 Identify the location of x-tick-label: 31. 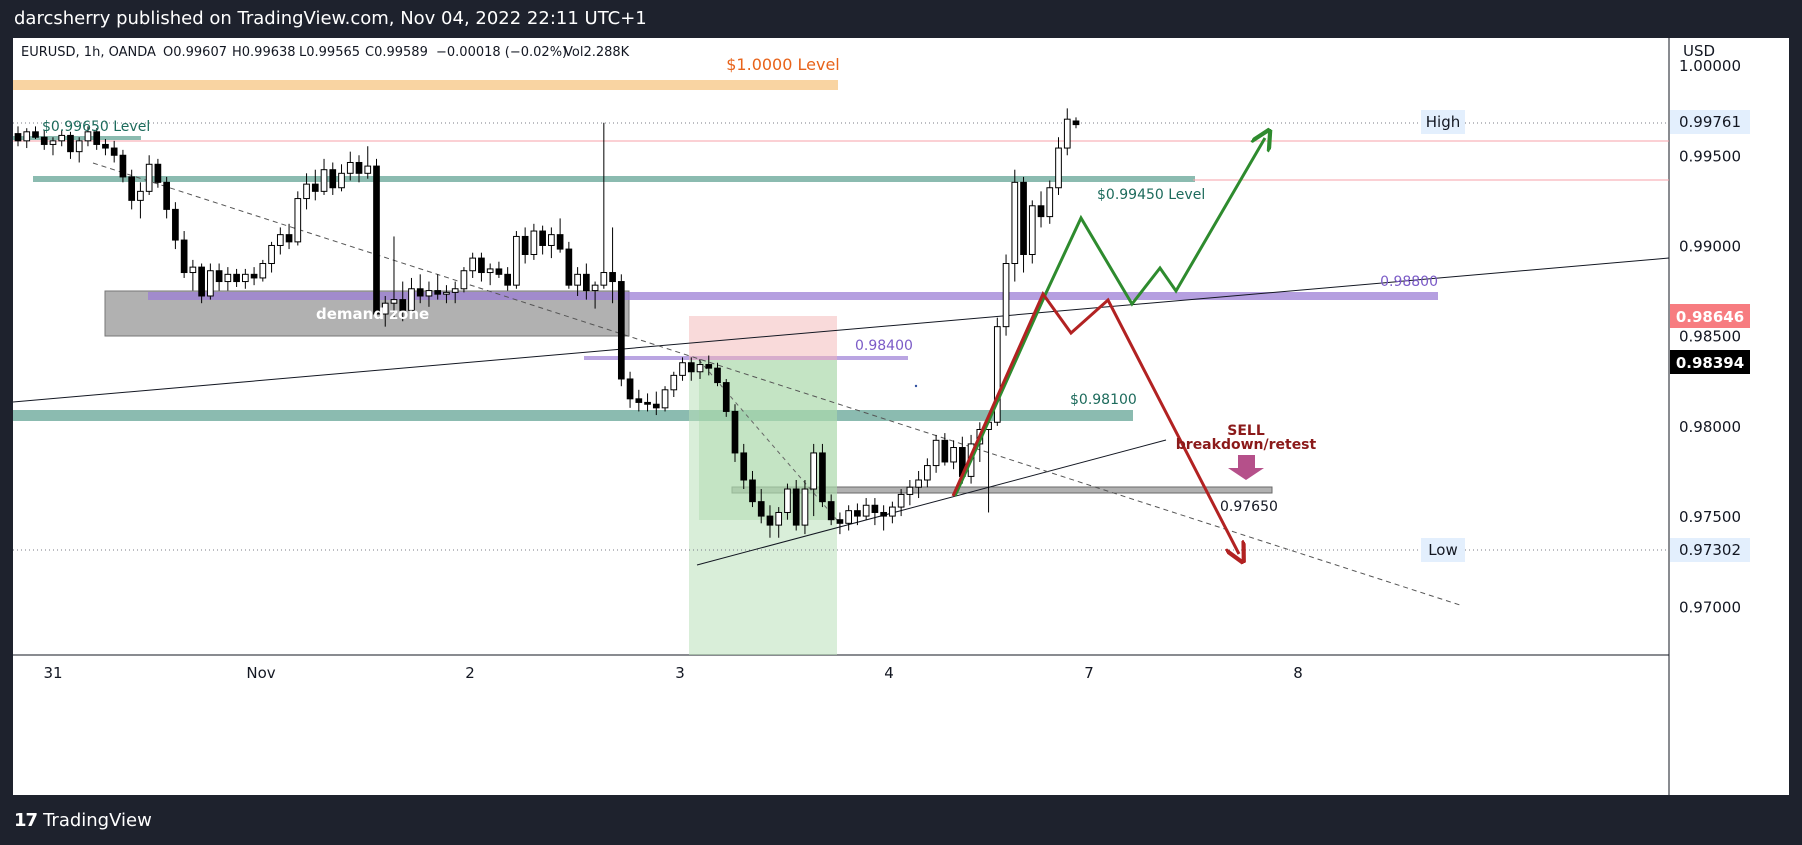
(52, 673).